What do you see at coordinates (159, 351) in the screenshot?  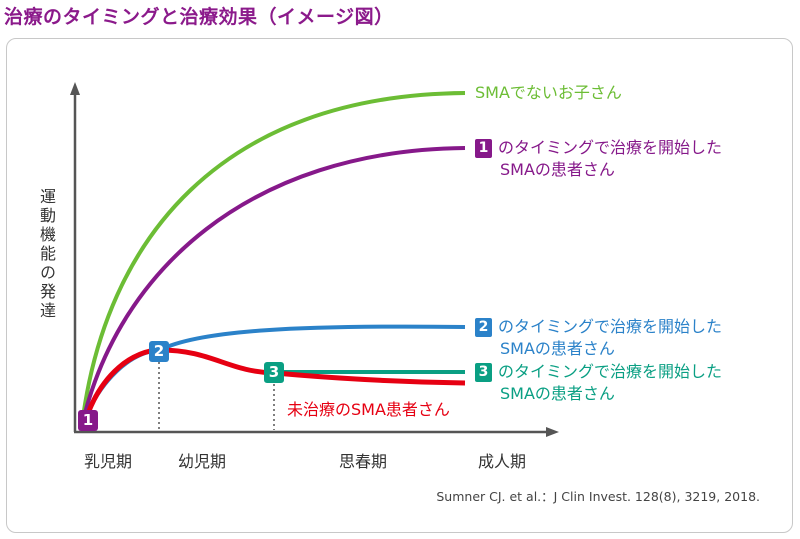 I see `marker-2: 2` at bounding box center [159, 351].